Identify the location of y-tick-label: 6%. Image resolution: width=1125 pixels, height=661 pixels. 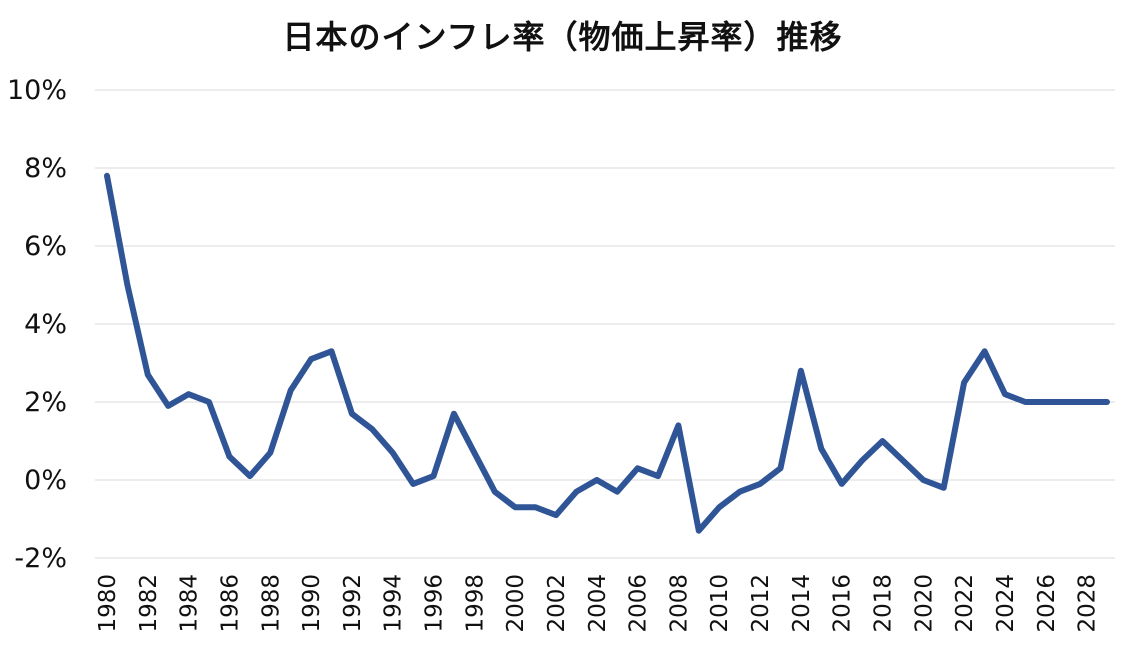
(45, 246).